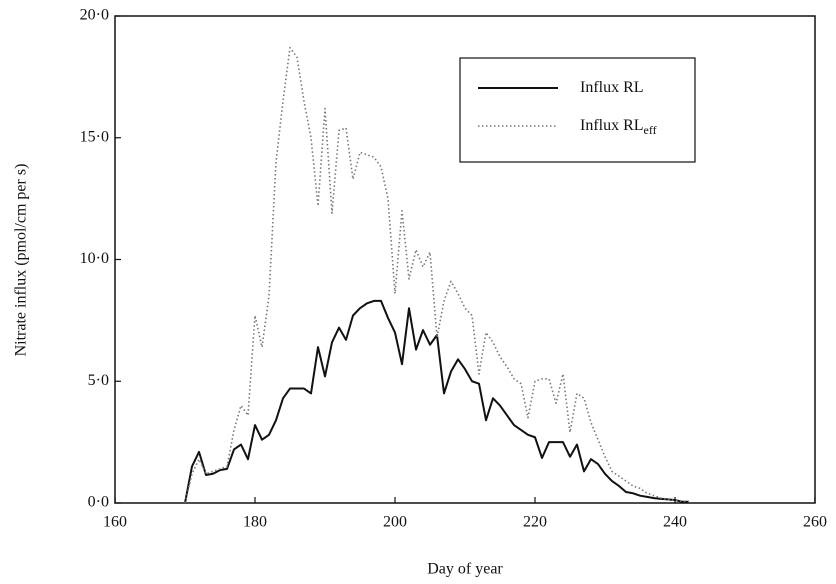 This screenshot has height=584, width=836. I want to click on y-tick-label: 10·0, so click(94, 258).